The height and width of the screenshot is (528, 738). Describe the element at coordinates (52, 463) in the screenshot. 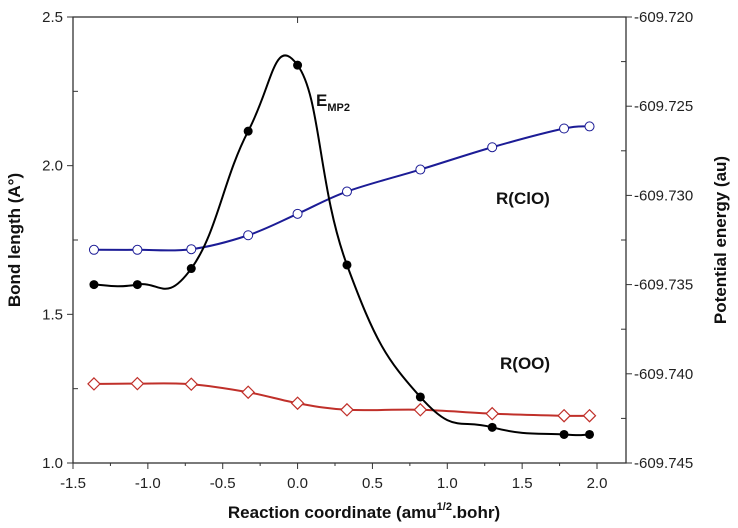

I see `y-left-tick-label: 1.0` at that location.